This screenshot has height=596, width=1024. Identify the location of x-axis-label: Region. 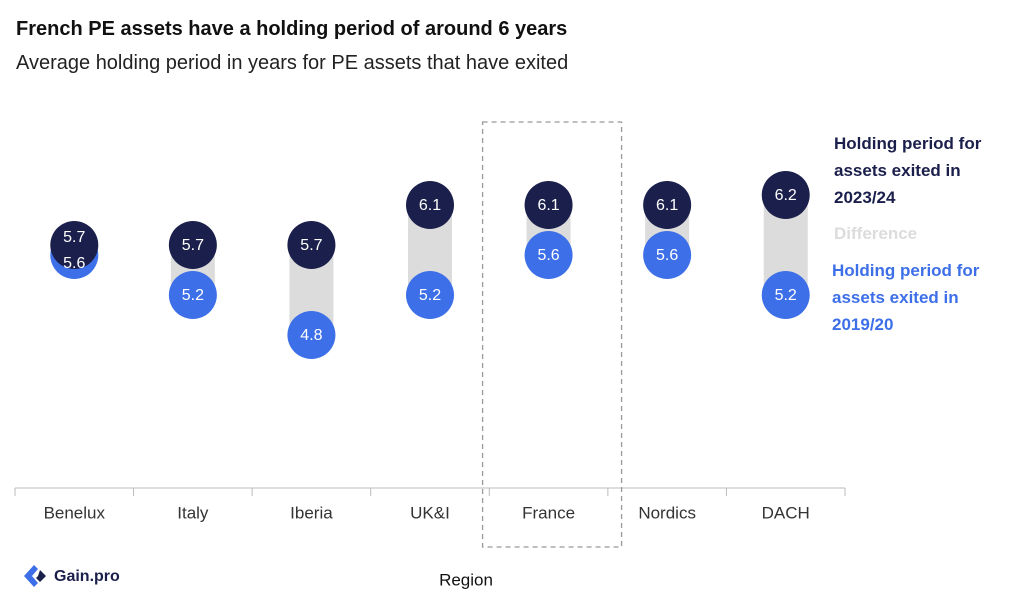
(466, 579).